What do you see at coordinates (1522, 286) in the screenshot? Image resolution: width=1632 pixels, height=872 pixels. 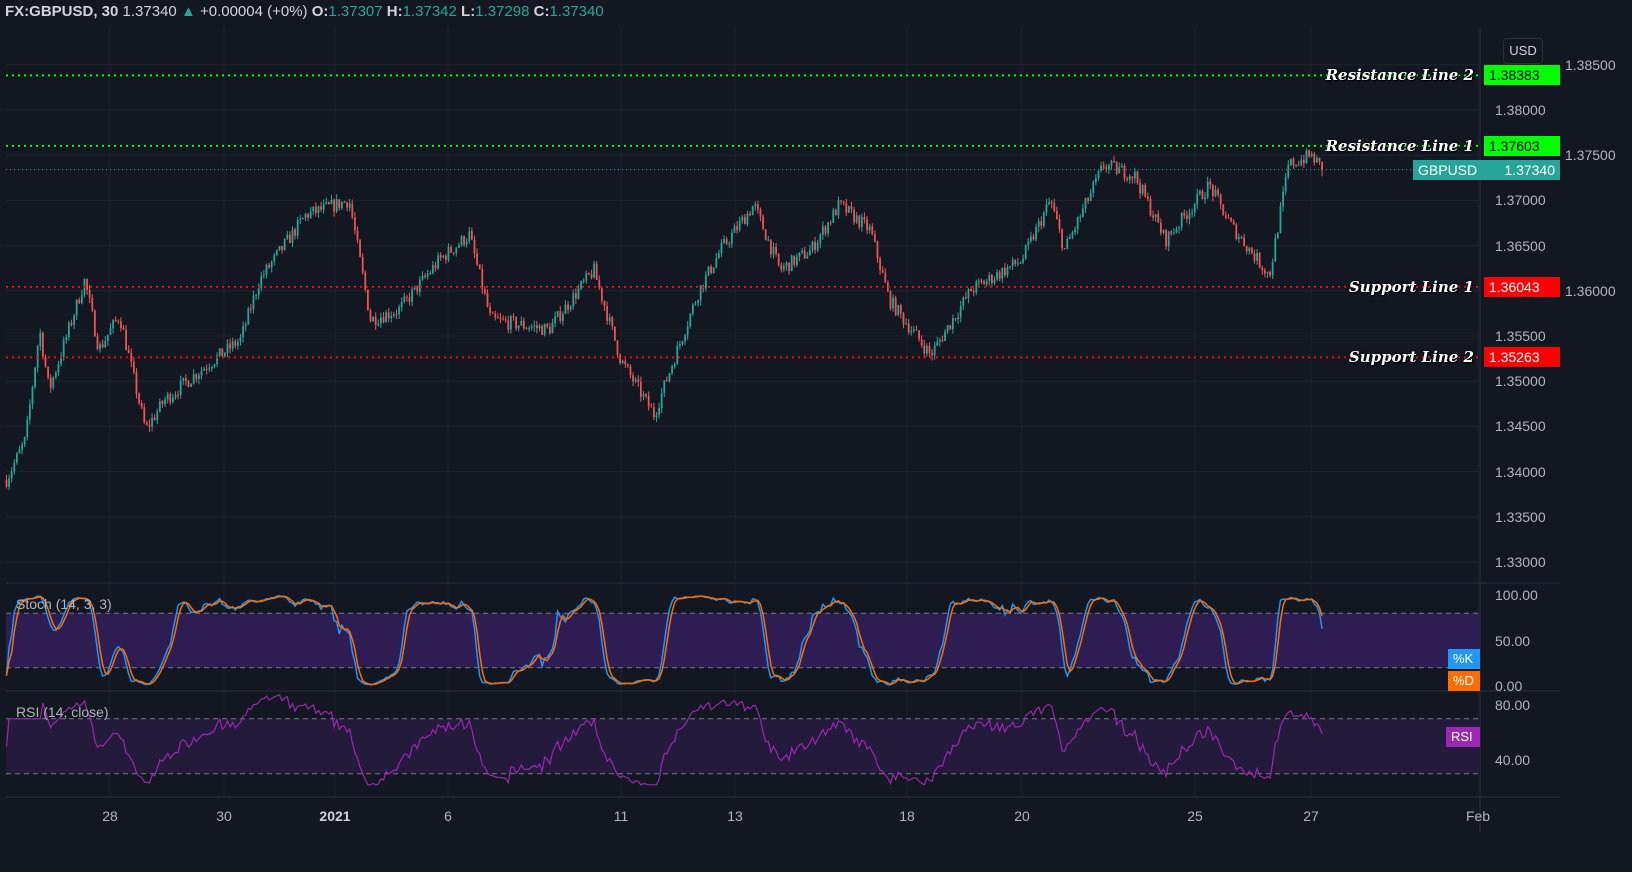 I see `horizontal-line-price: 1.36043` at bounding box center [1522, 286].